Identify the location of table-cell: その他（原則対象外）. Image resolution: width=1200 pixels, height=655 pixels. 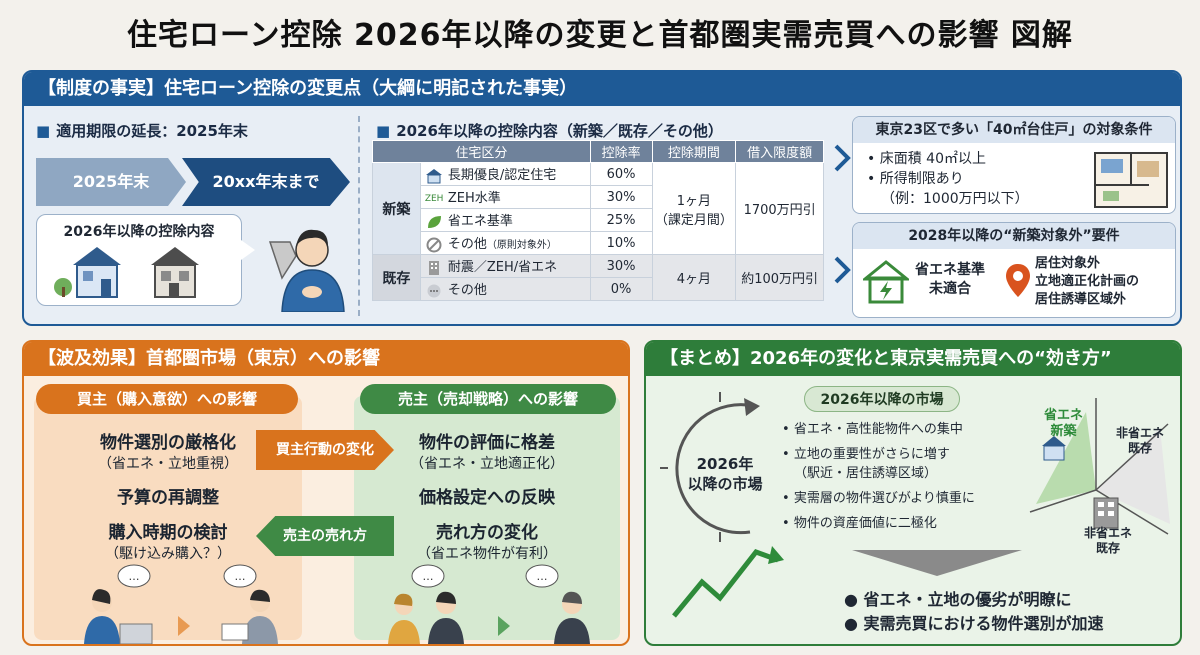
(505, 243).